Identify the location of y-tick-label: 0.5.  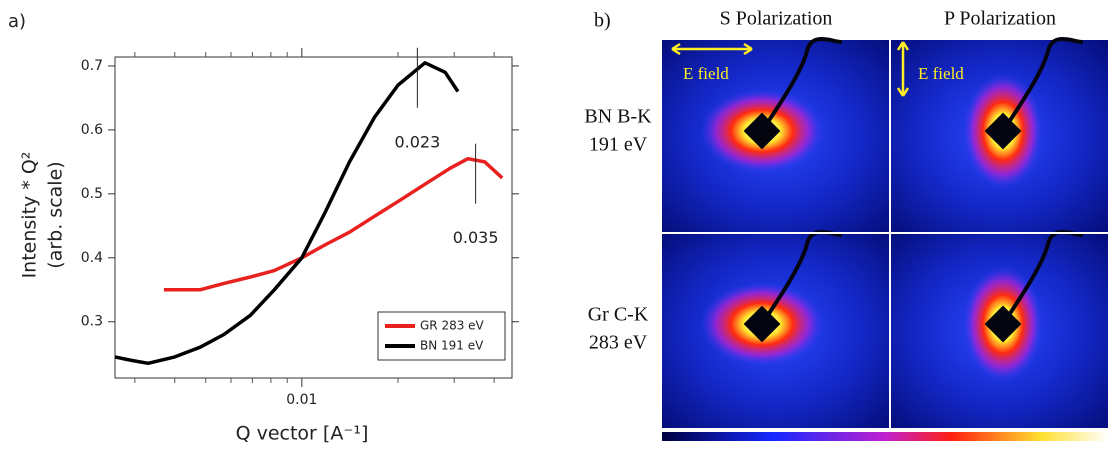
(92, 194).